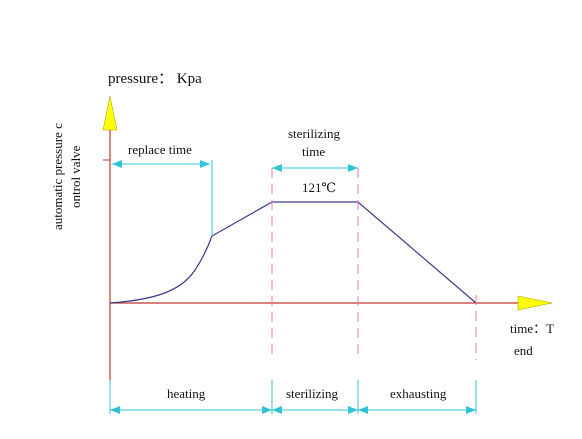 This screenshot has width=582, height=439. What do you see at coordinates (205, 164) in the screenshot?
I see `replace-time-arrow-right` at bounding box center [205, 164].